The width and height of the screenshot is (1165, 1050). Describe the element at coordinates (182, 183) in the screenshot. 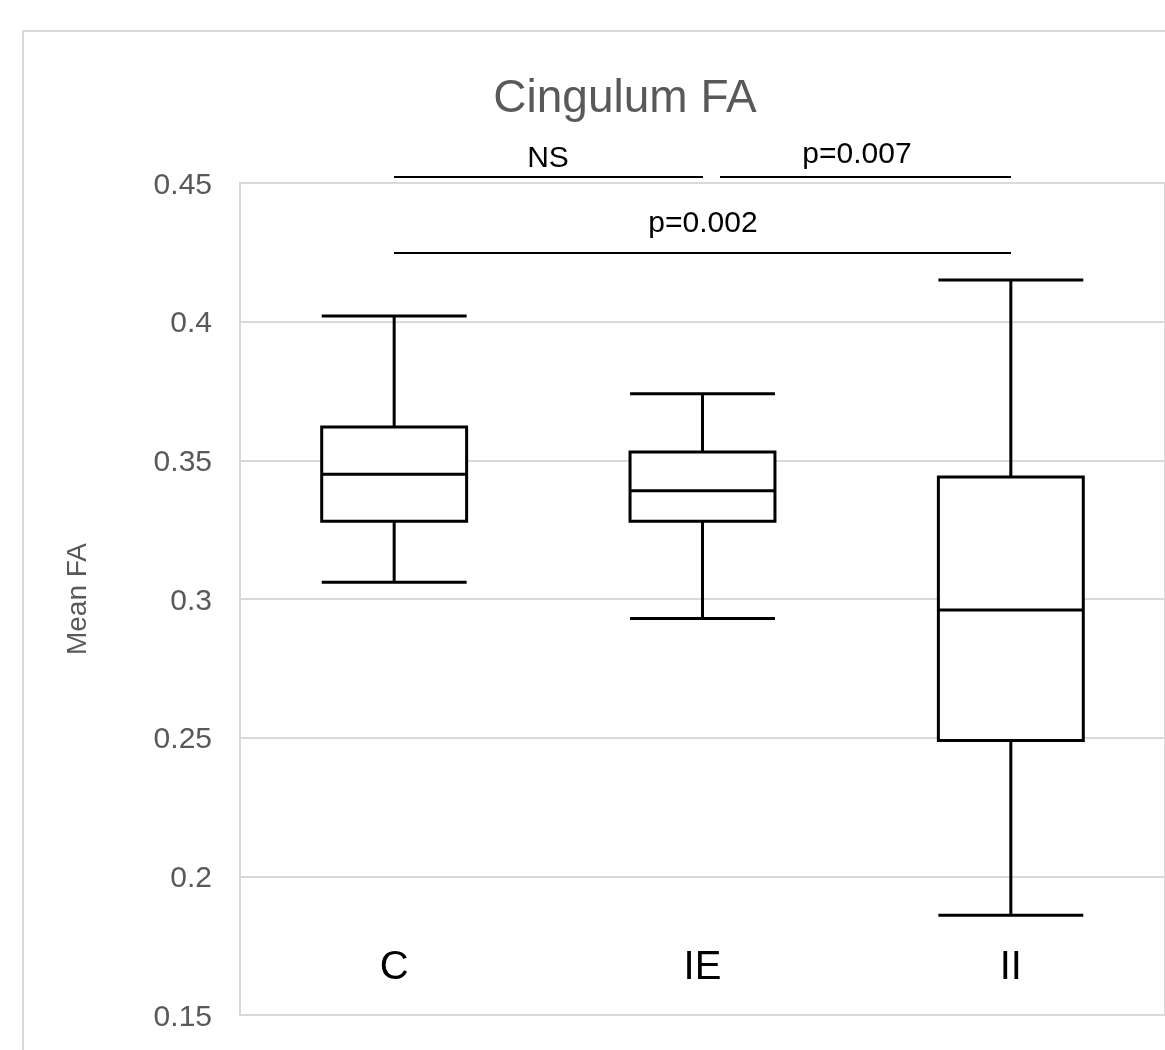

I see `y-tick-label: 0.45` at that location.